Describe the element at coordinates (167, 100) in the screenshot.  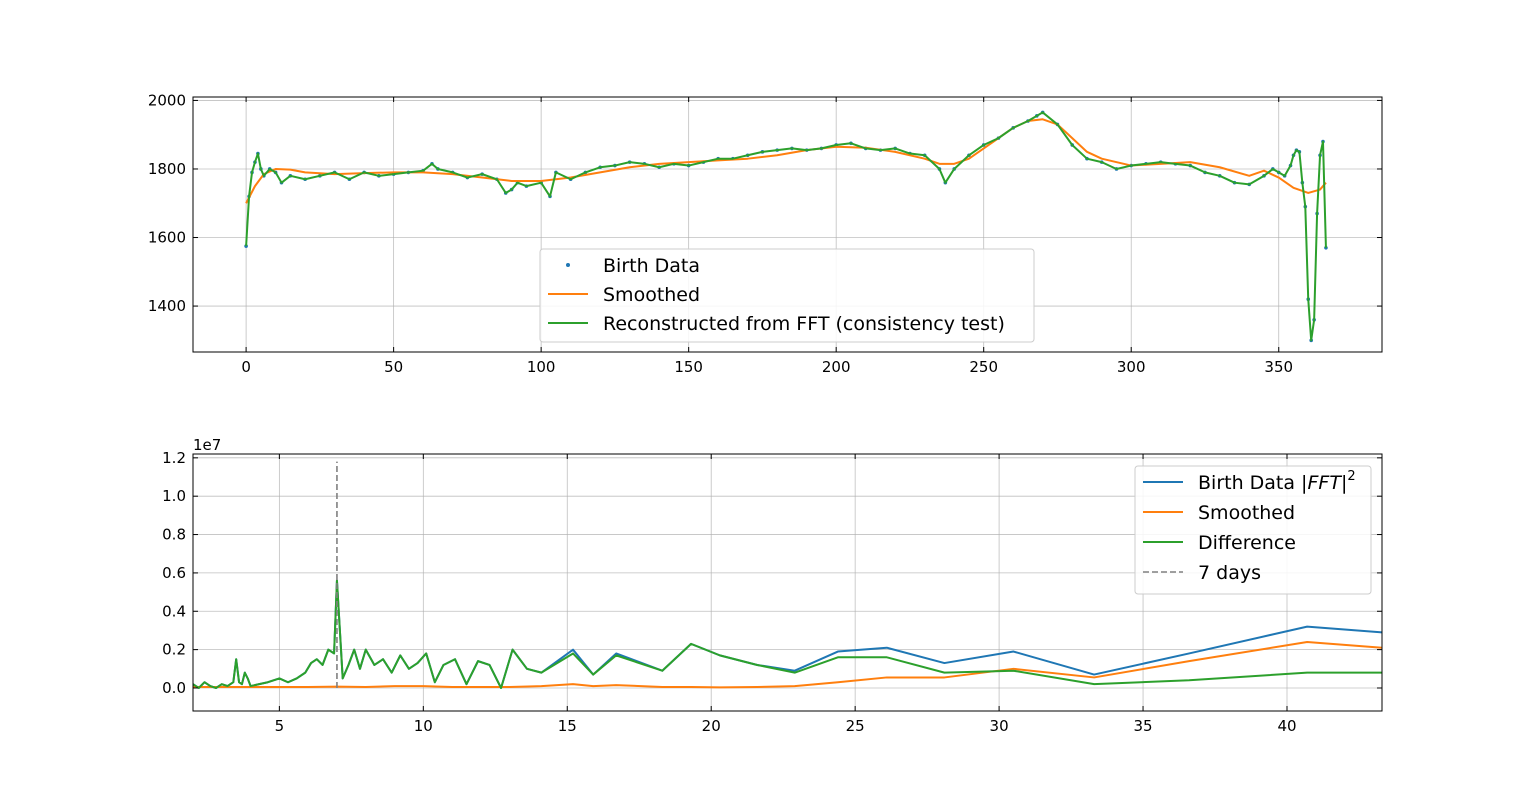
I see `y-tick-label: 2000` at that location.